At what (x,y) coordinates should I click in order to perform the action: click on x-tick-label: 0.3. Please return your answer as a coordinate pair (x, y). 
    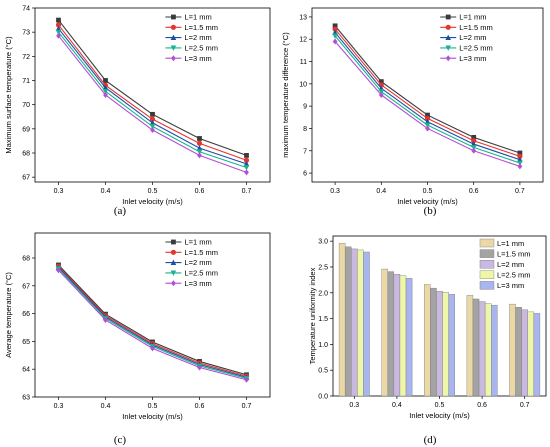
    Looking at the image, I should click on (59, 191).